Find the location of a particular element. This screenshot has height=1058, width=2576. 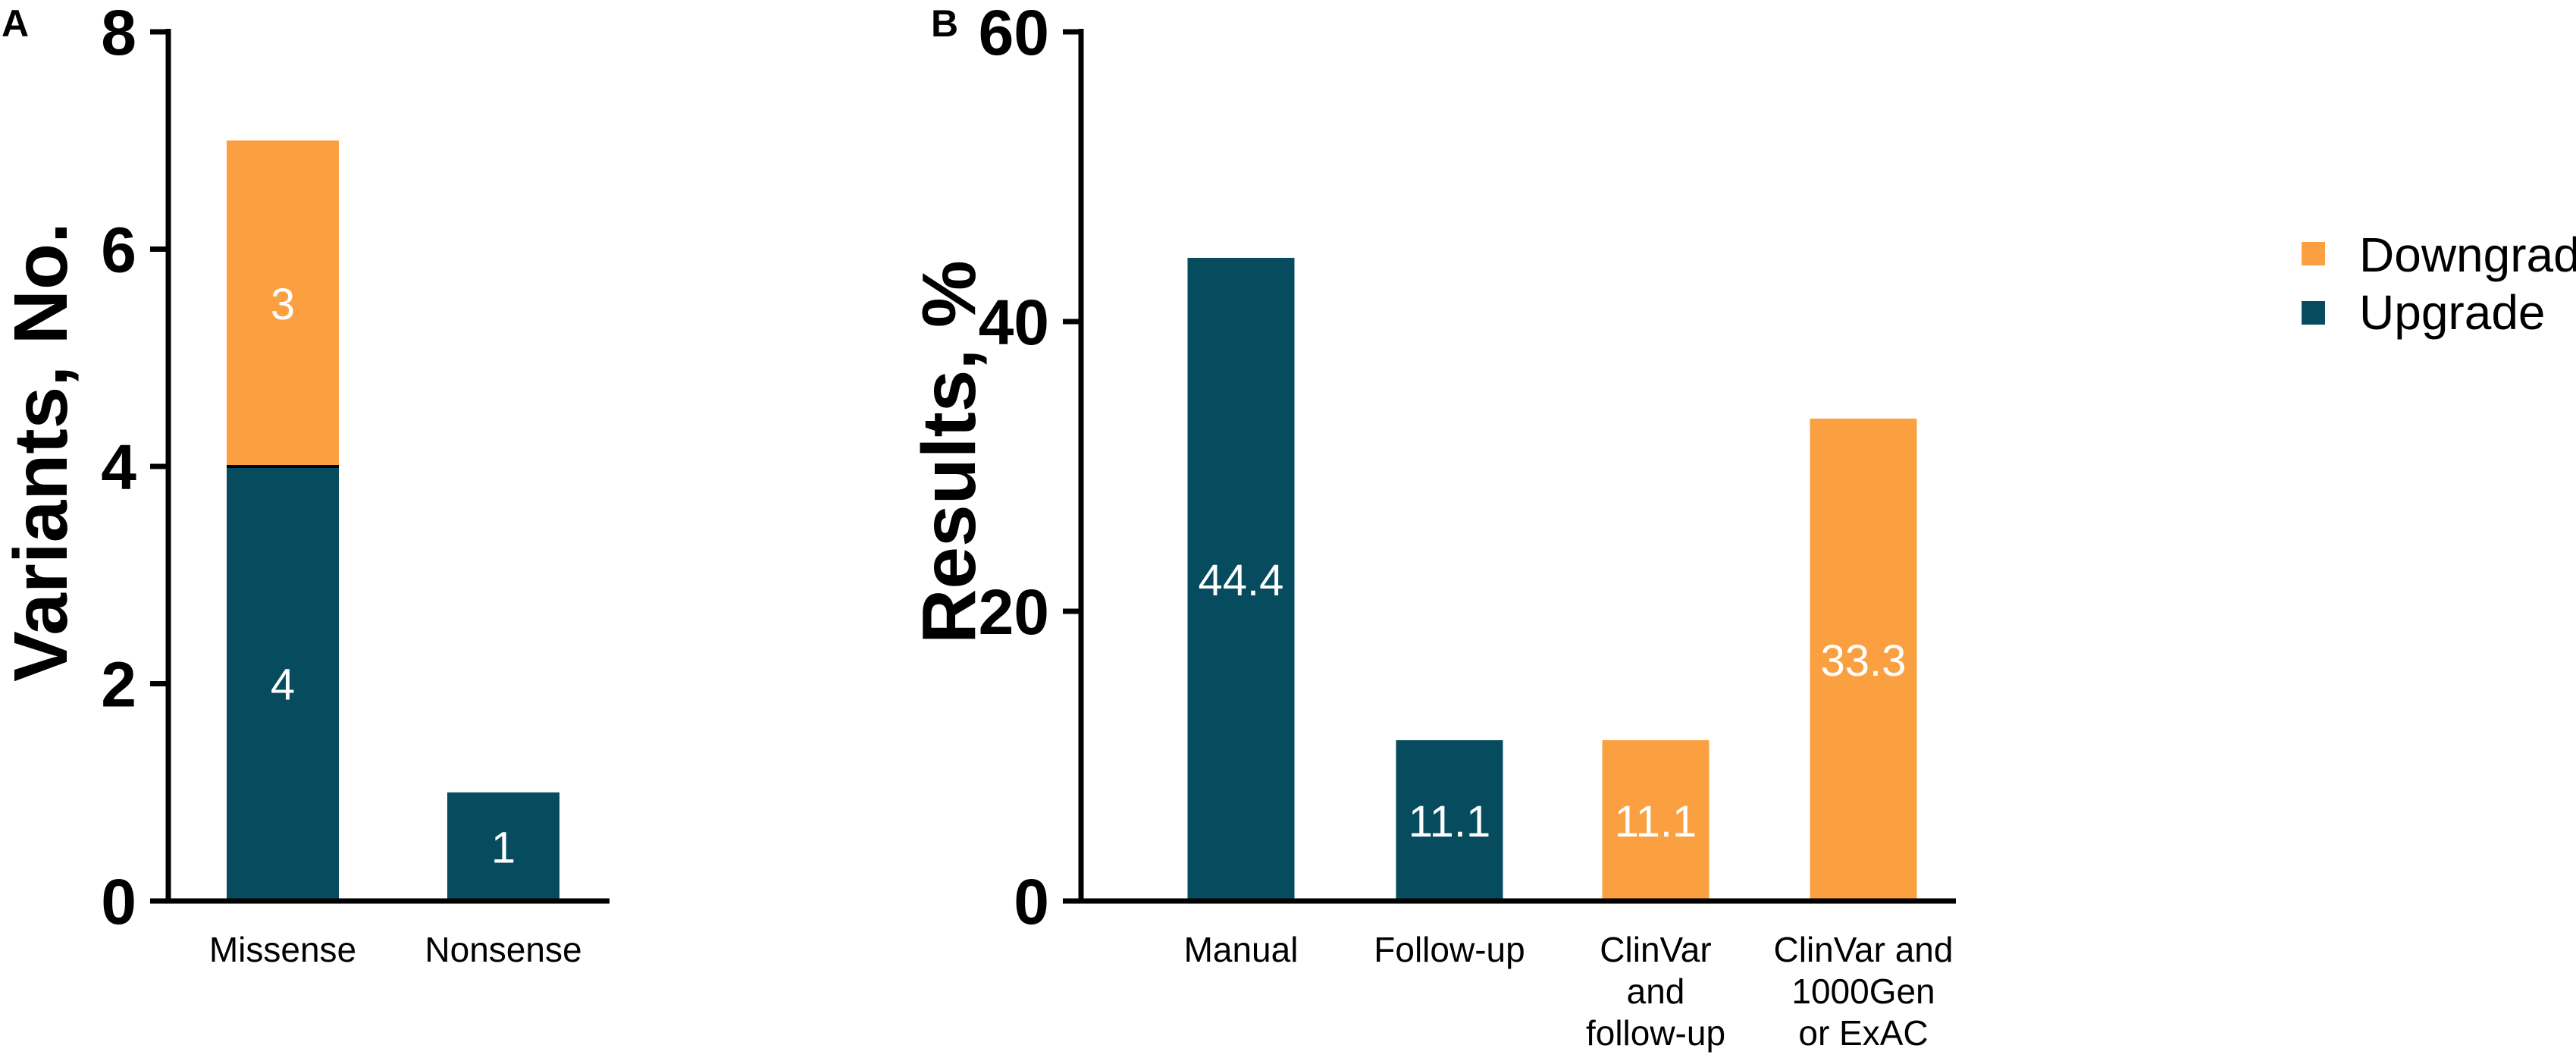

legend-label-upgrade: Upgrade is located at coordinates (2452, 312).